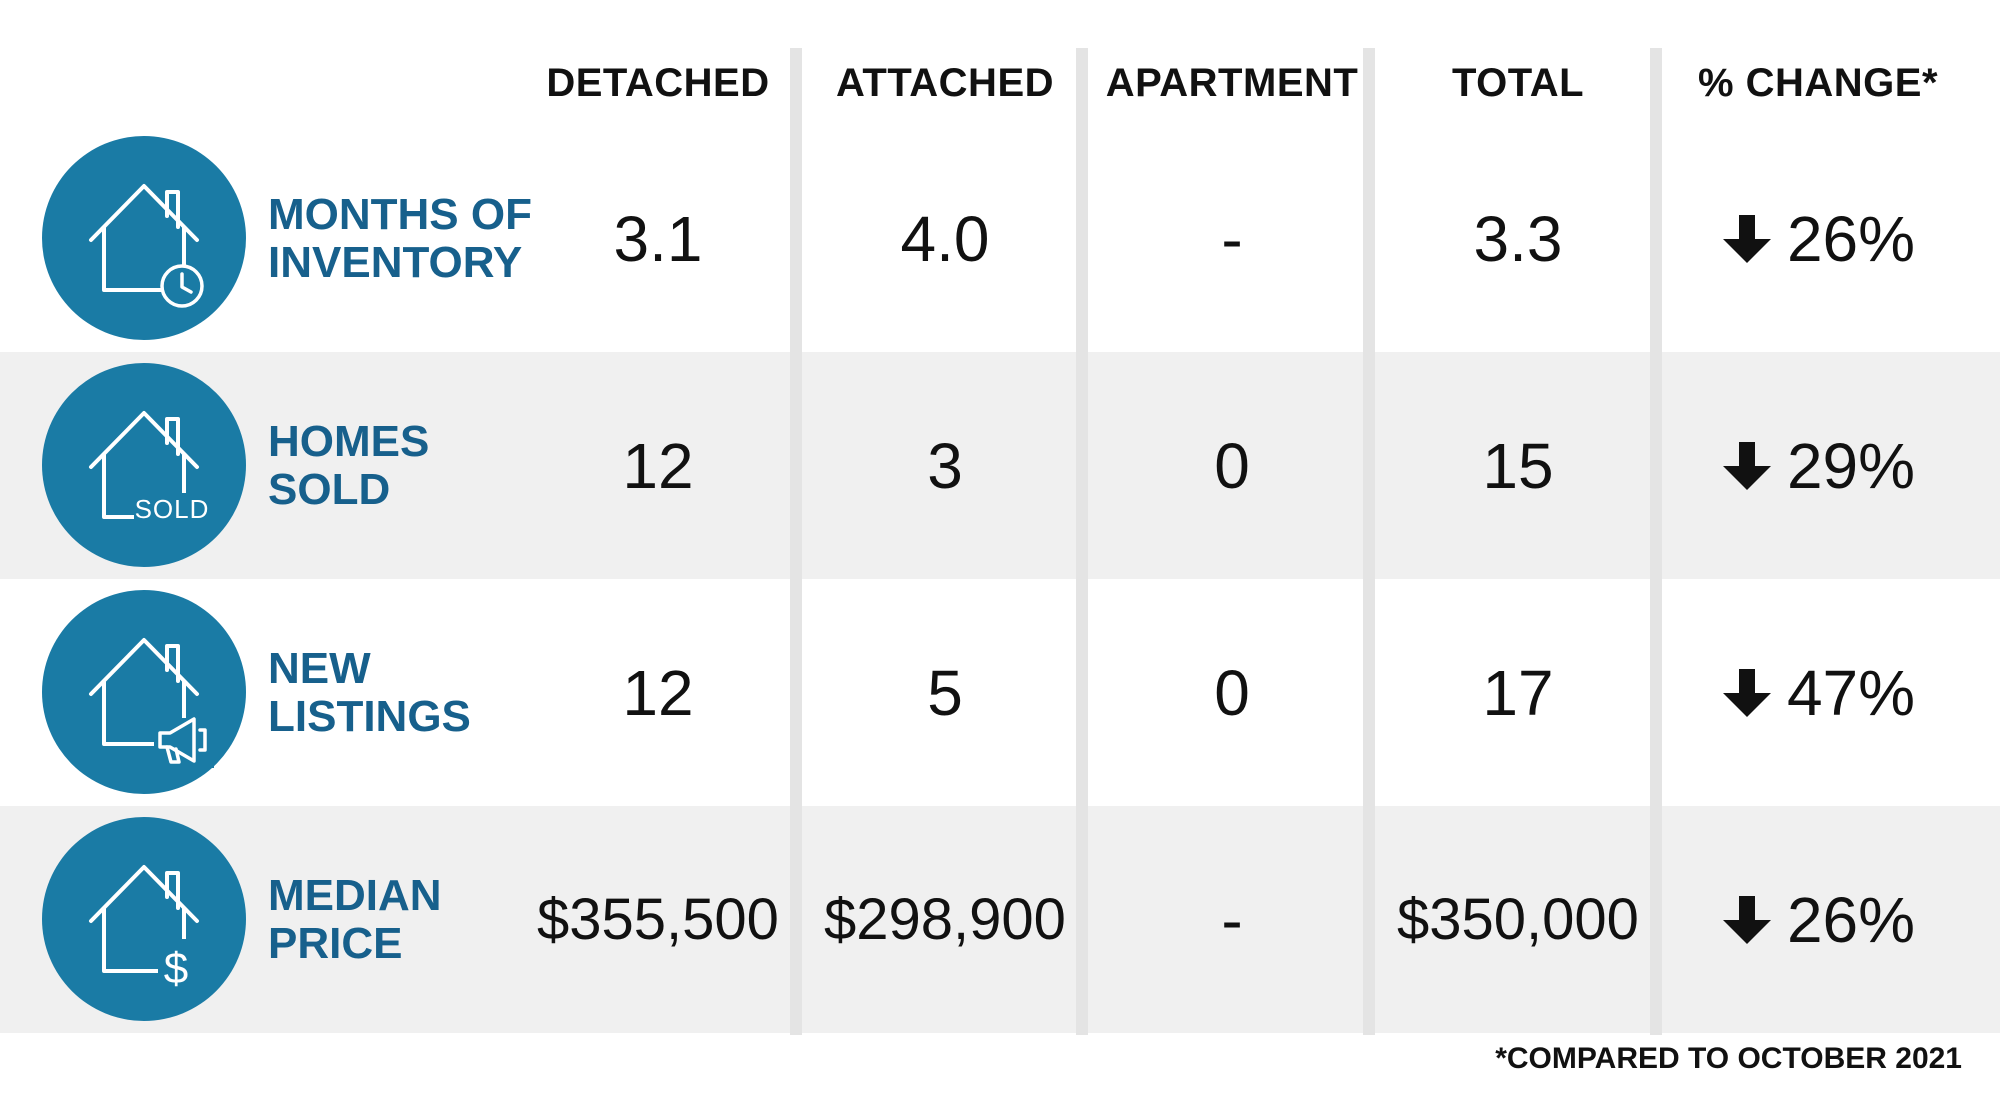 The width and height of the screenshot is (2000, 1100). What do you see at coordinates (945, 692) in the screenshot?
I see `cell-attached: 5` at bounding box center [945, 692].